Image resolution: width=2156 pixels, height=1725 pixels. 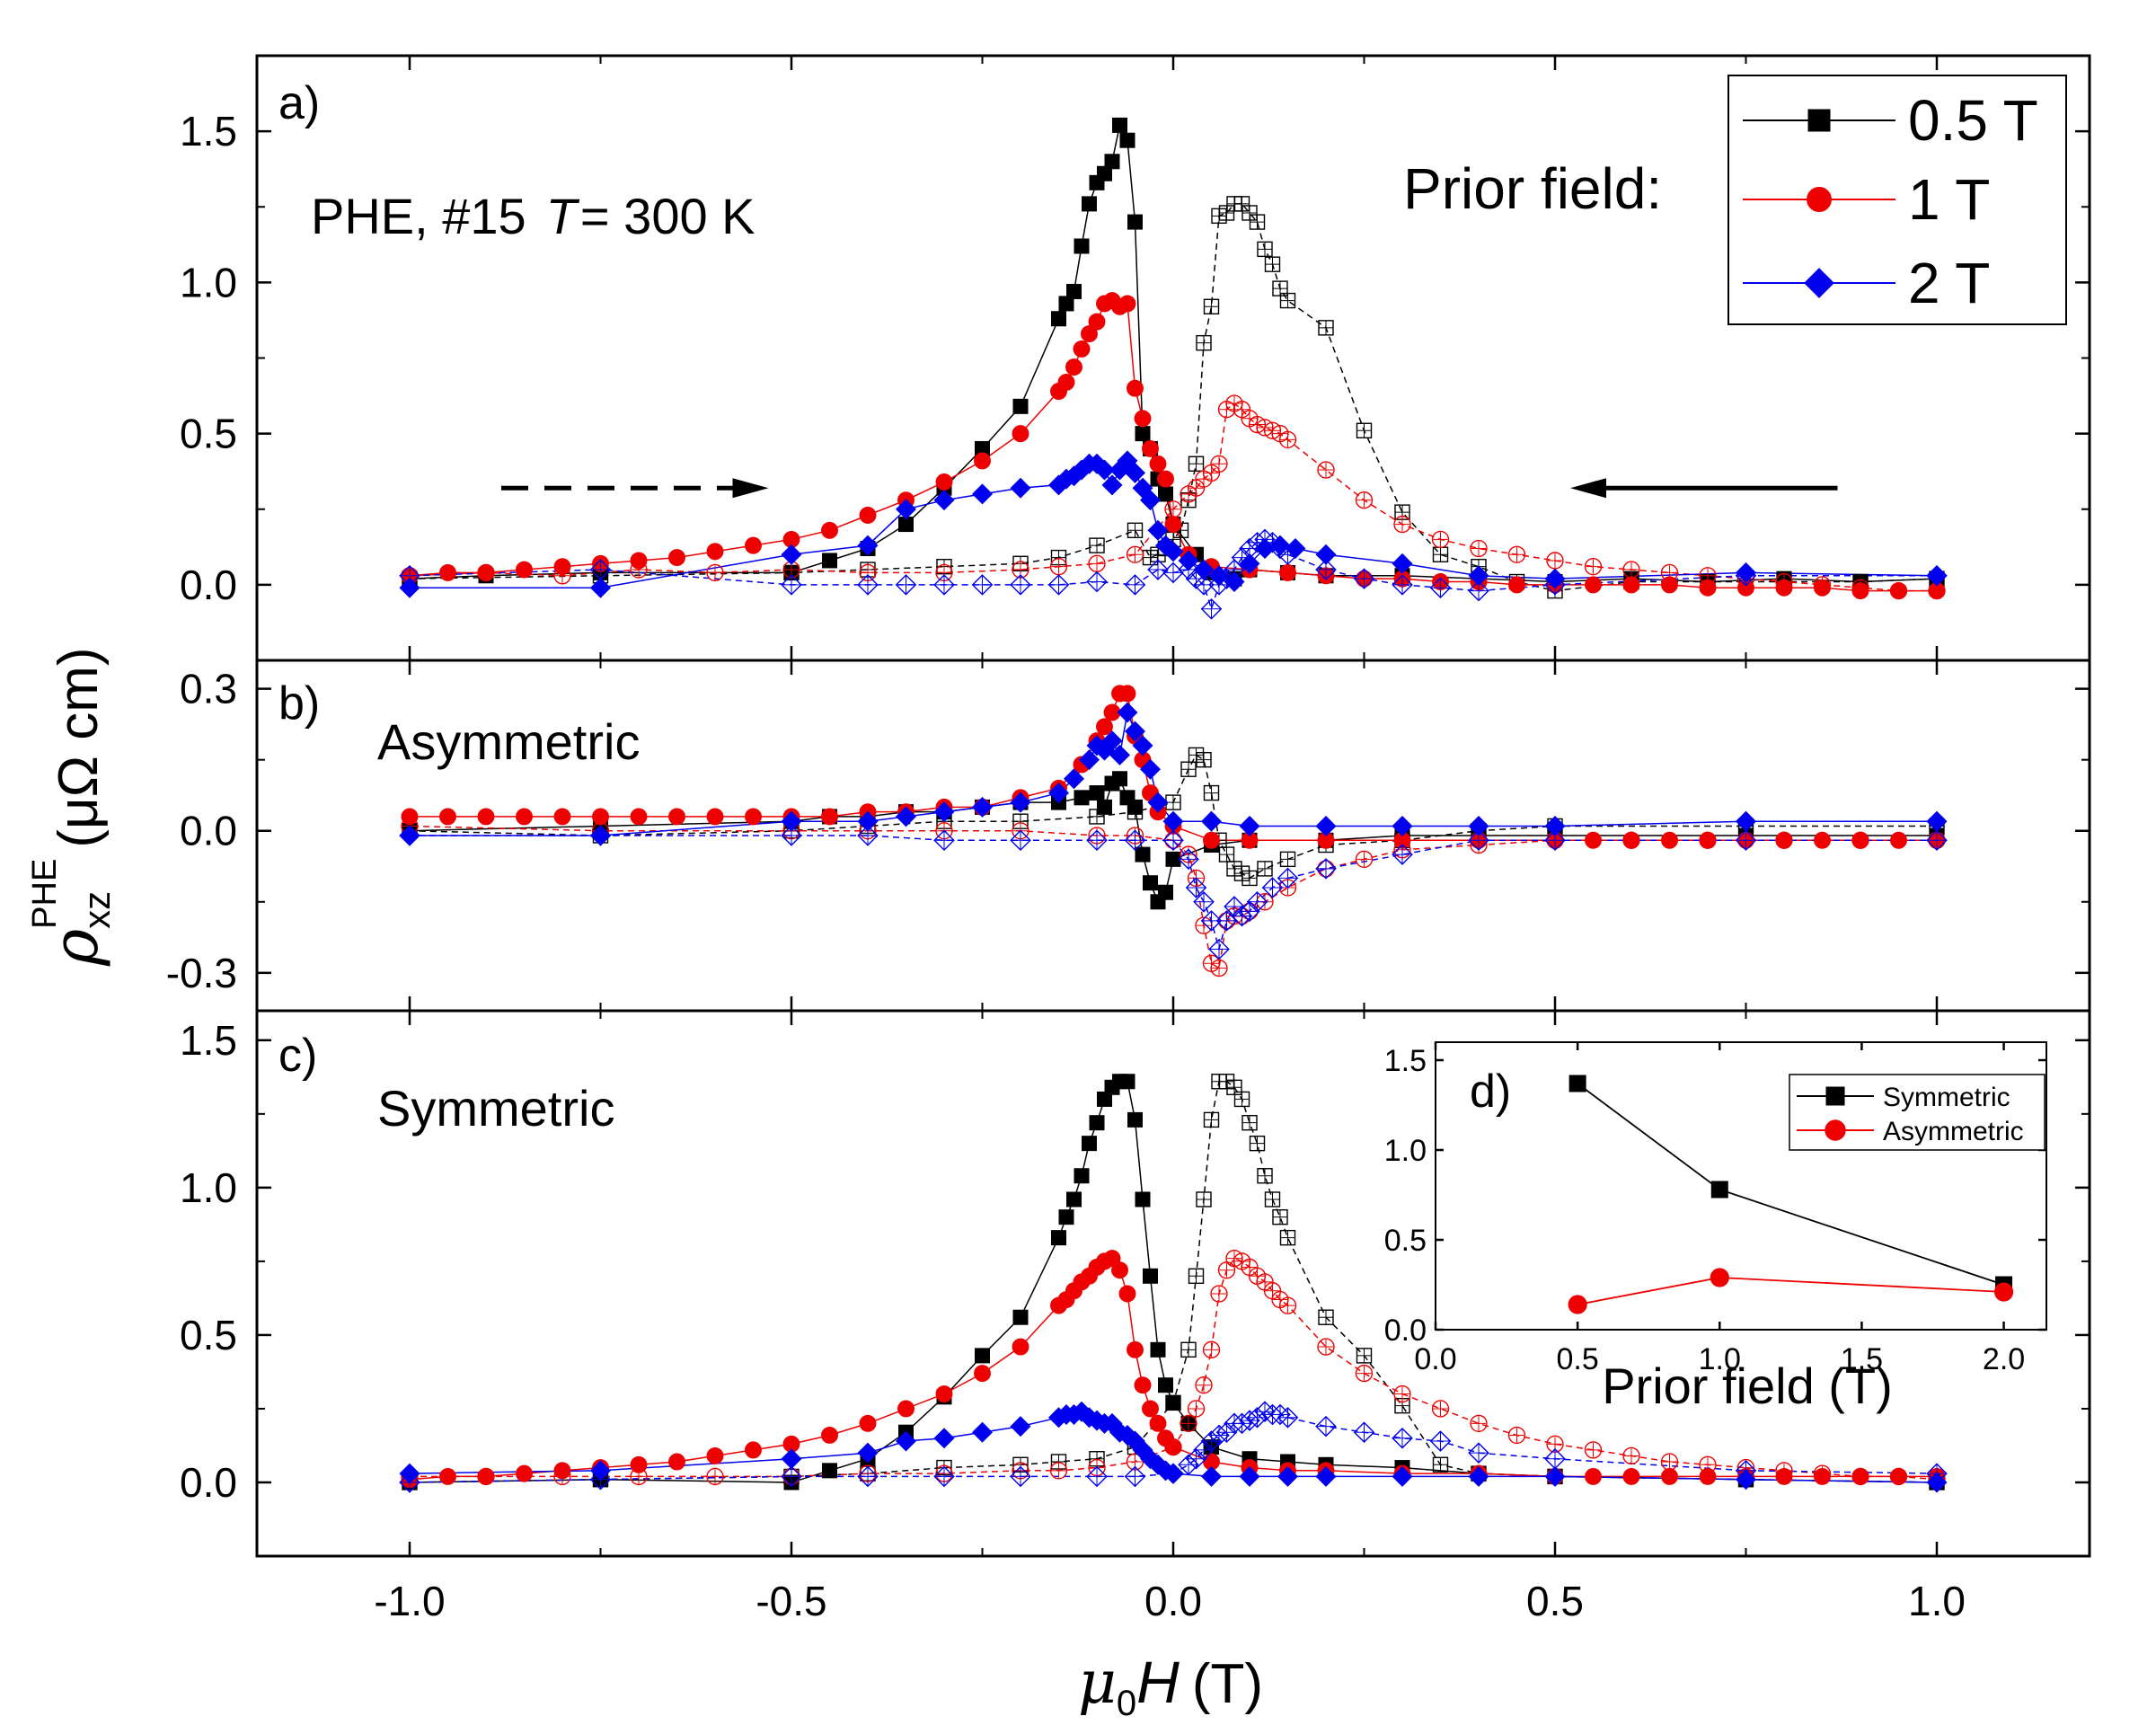 I want to click on inset-legend-marker, so click(x=1836, y=1130).